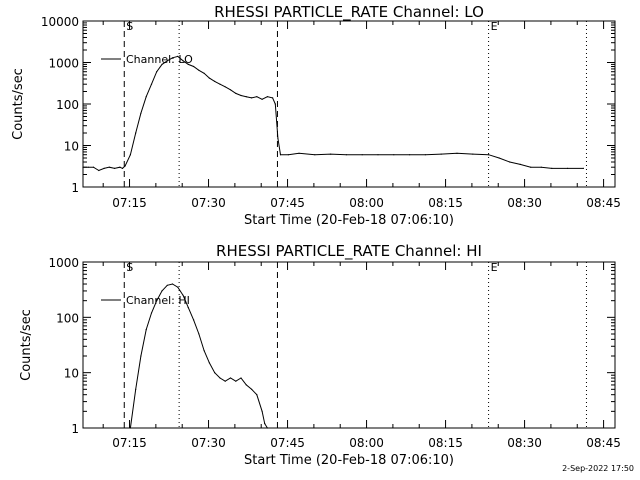 The height and width of the screenshot is (480, 640). I want to click on x-tick-label: 07:45, so click(287, 443).